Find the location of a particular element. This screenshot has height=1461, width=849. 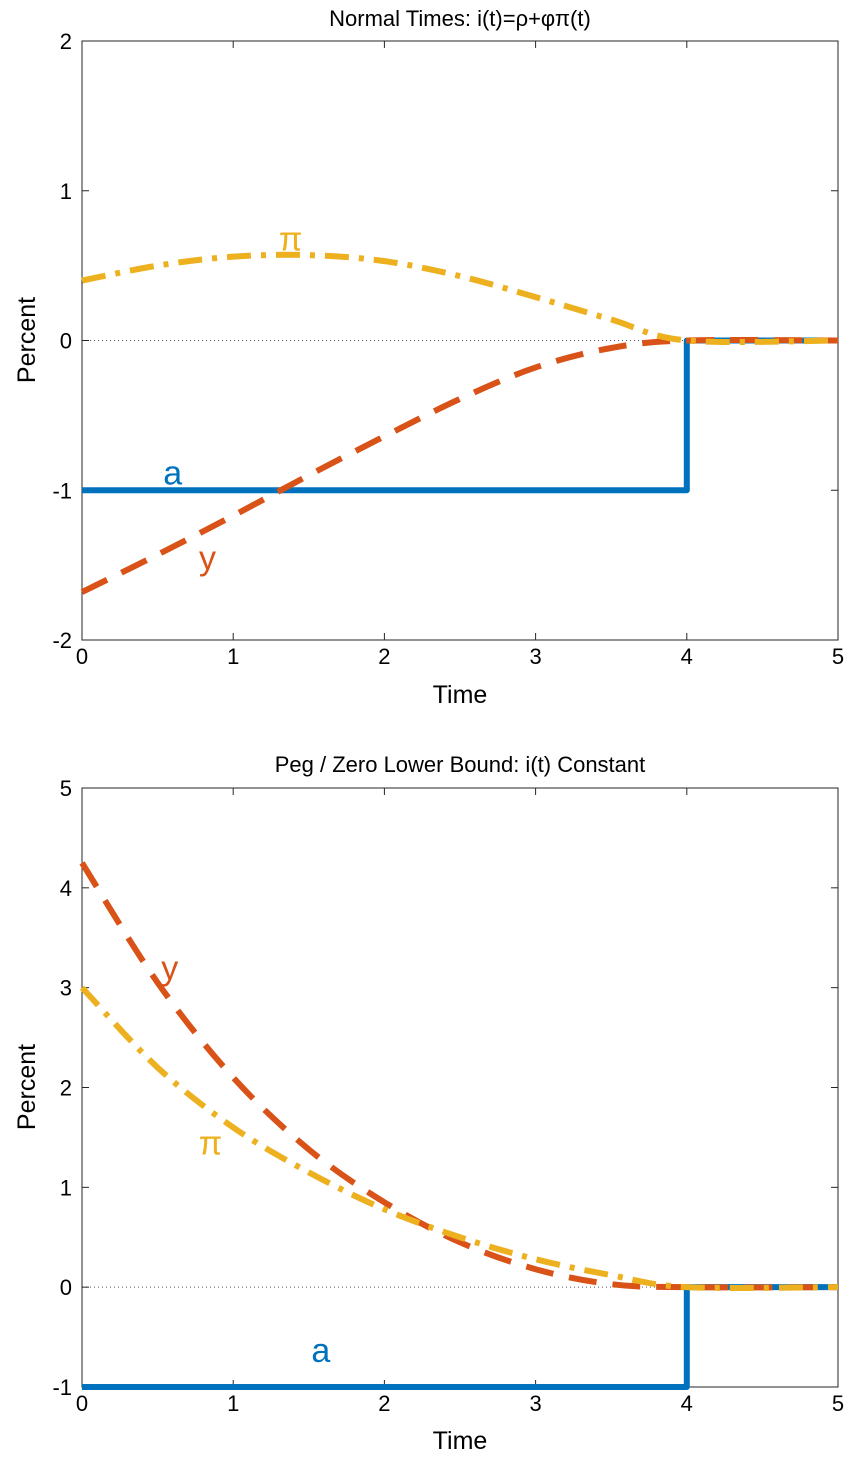

chart-title: Normal Times: i(t)=ρ+φπ(t) is located at coordinates (460, 18).